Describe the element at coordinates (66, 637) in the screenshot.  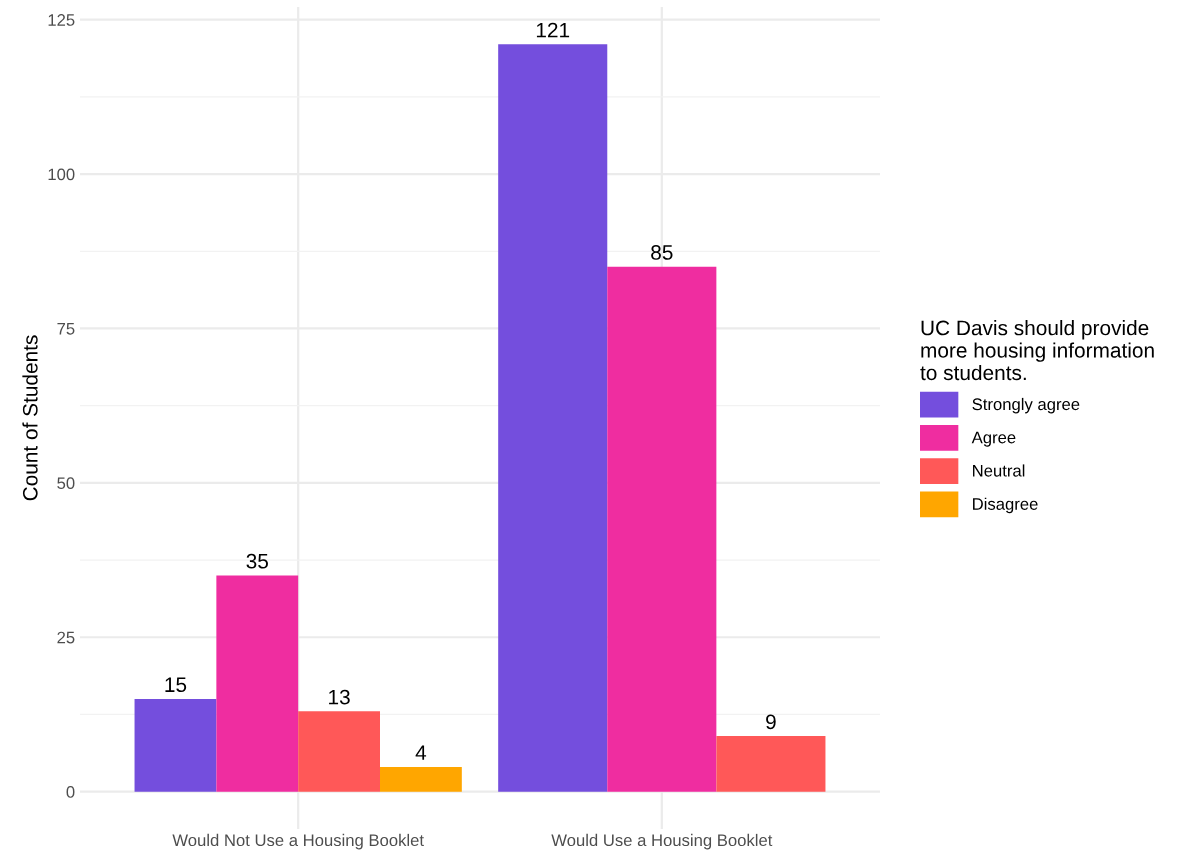
I see `y-tick-label: 25` at that location.